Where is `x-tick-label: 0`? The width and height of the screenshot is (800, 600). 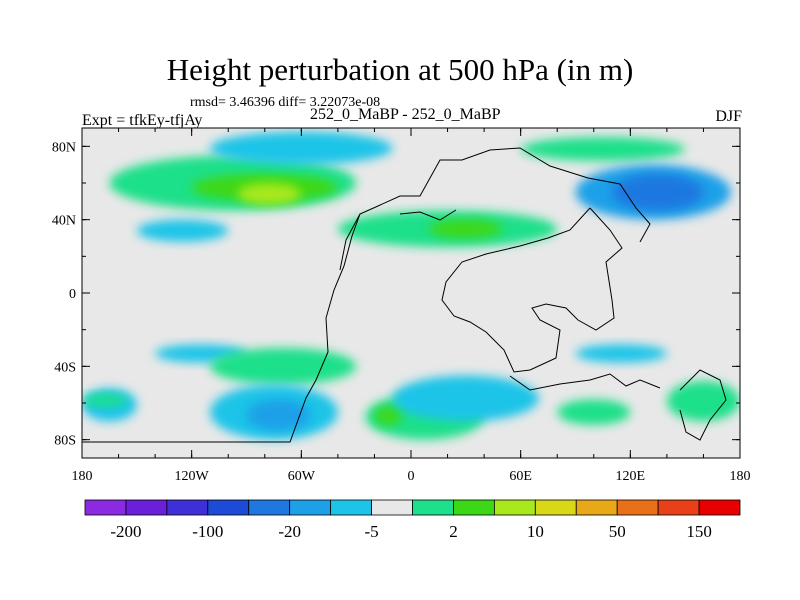
x-tick-label: 0 is located at coordinates (411, 476).